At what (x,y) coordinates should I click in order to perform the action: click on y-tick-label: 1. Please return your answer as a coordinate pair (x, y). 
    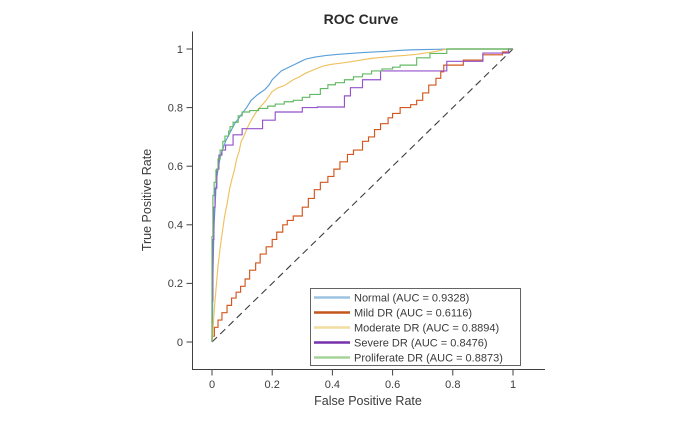
    Looking at the image, I should click on (180, 50).